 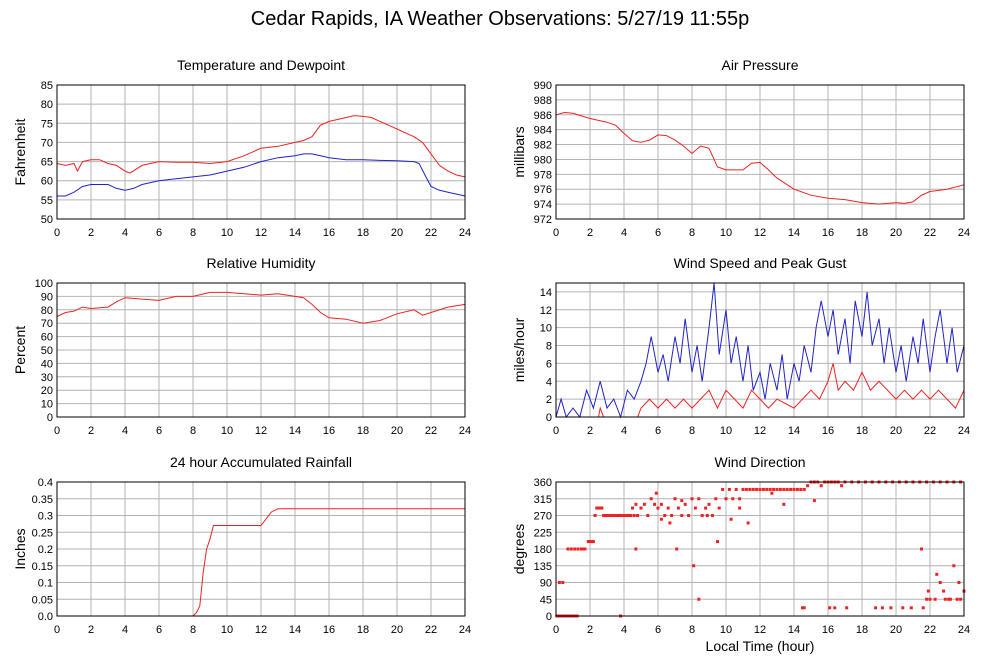 What do you see at coordinates (896, 431) in the screenshot?
I see `wind-x-tick-label: 20` at bounding box center [896, 431].